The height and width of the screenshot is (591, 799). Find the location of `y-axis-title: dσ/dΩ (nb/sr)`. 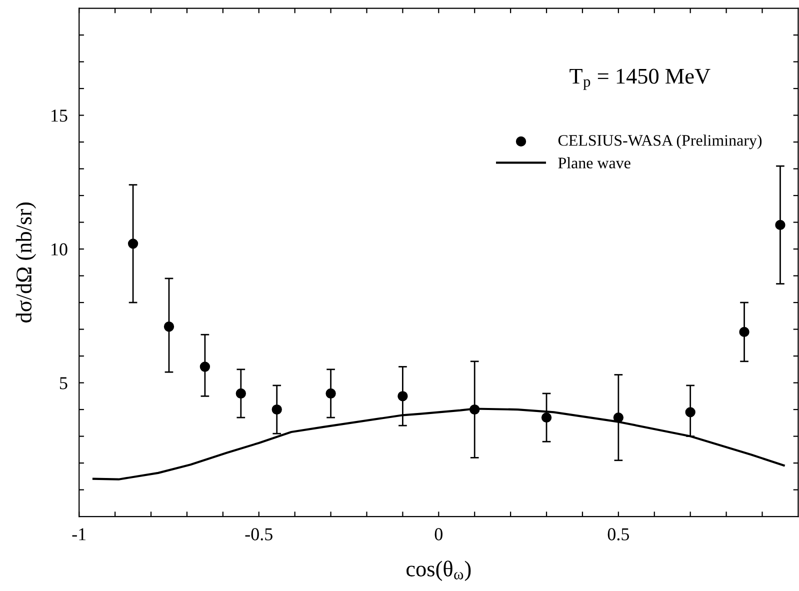

y-axis-title: dσ/dΩ (nb/sr) is located at coordinates (26, 262).